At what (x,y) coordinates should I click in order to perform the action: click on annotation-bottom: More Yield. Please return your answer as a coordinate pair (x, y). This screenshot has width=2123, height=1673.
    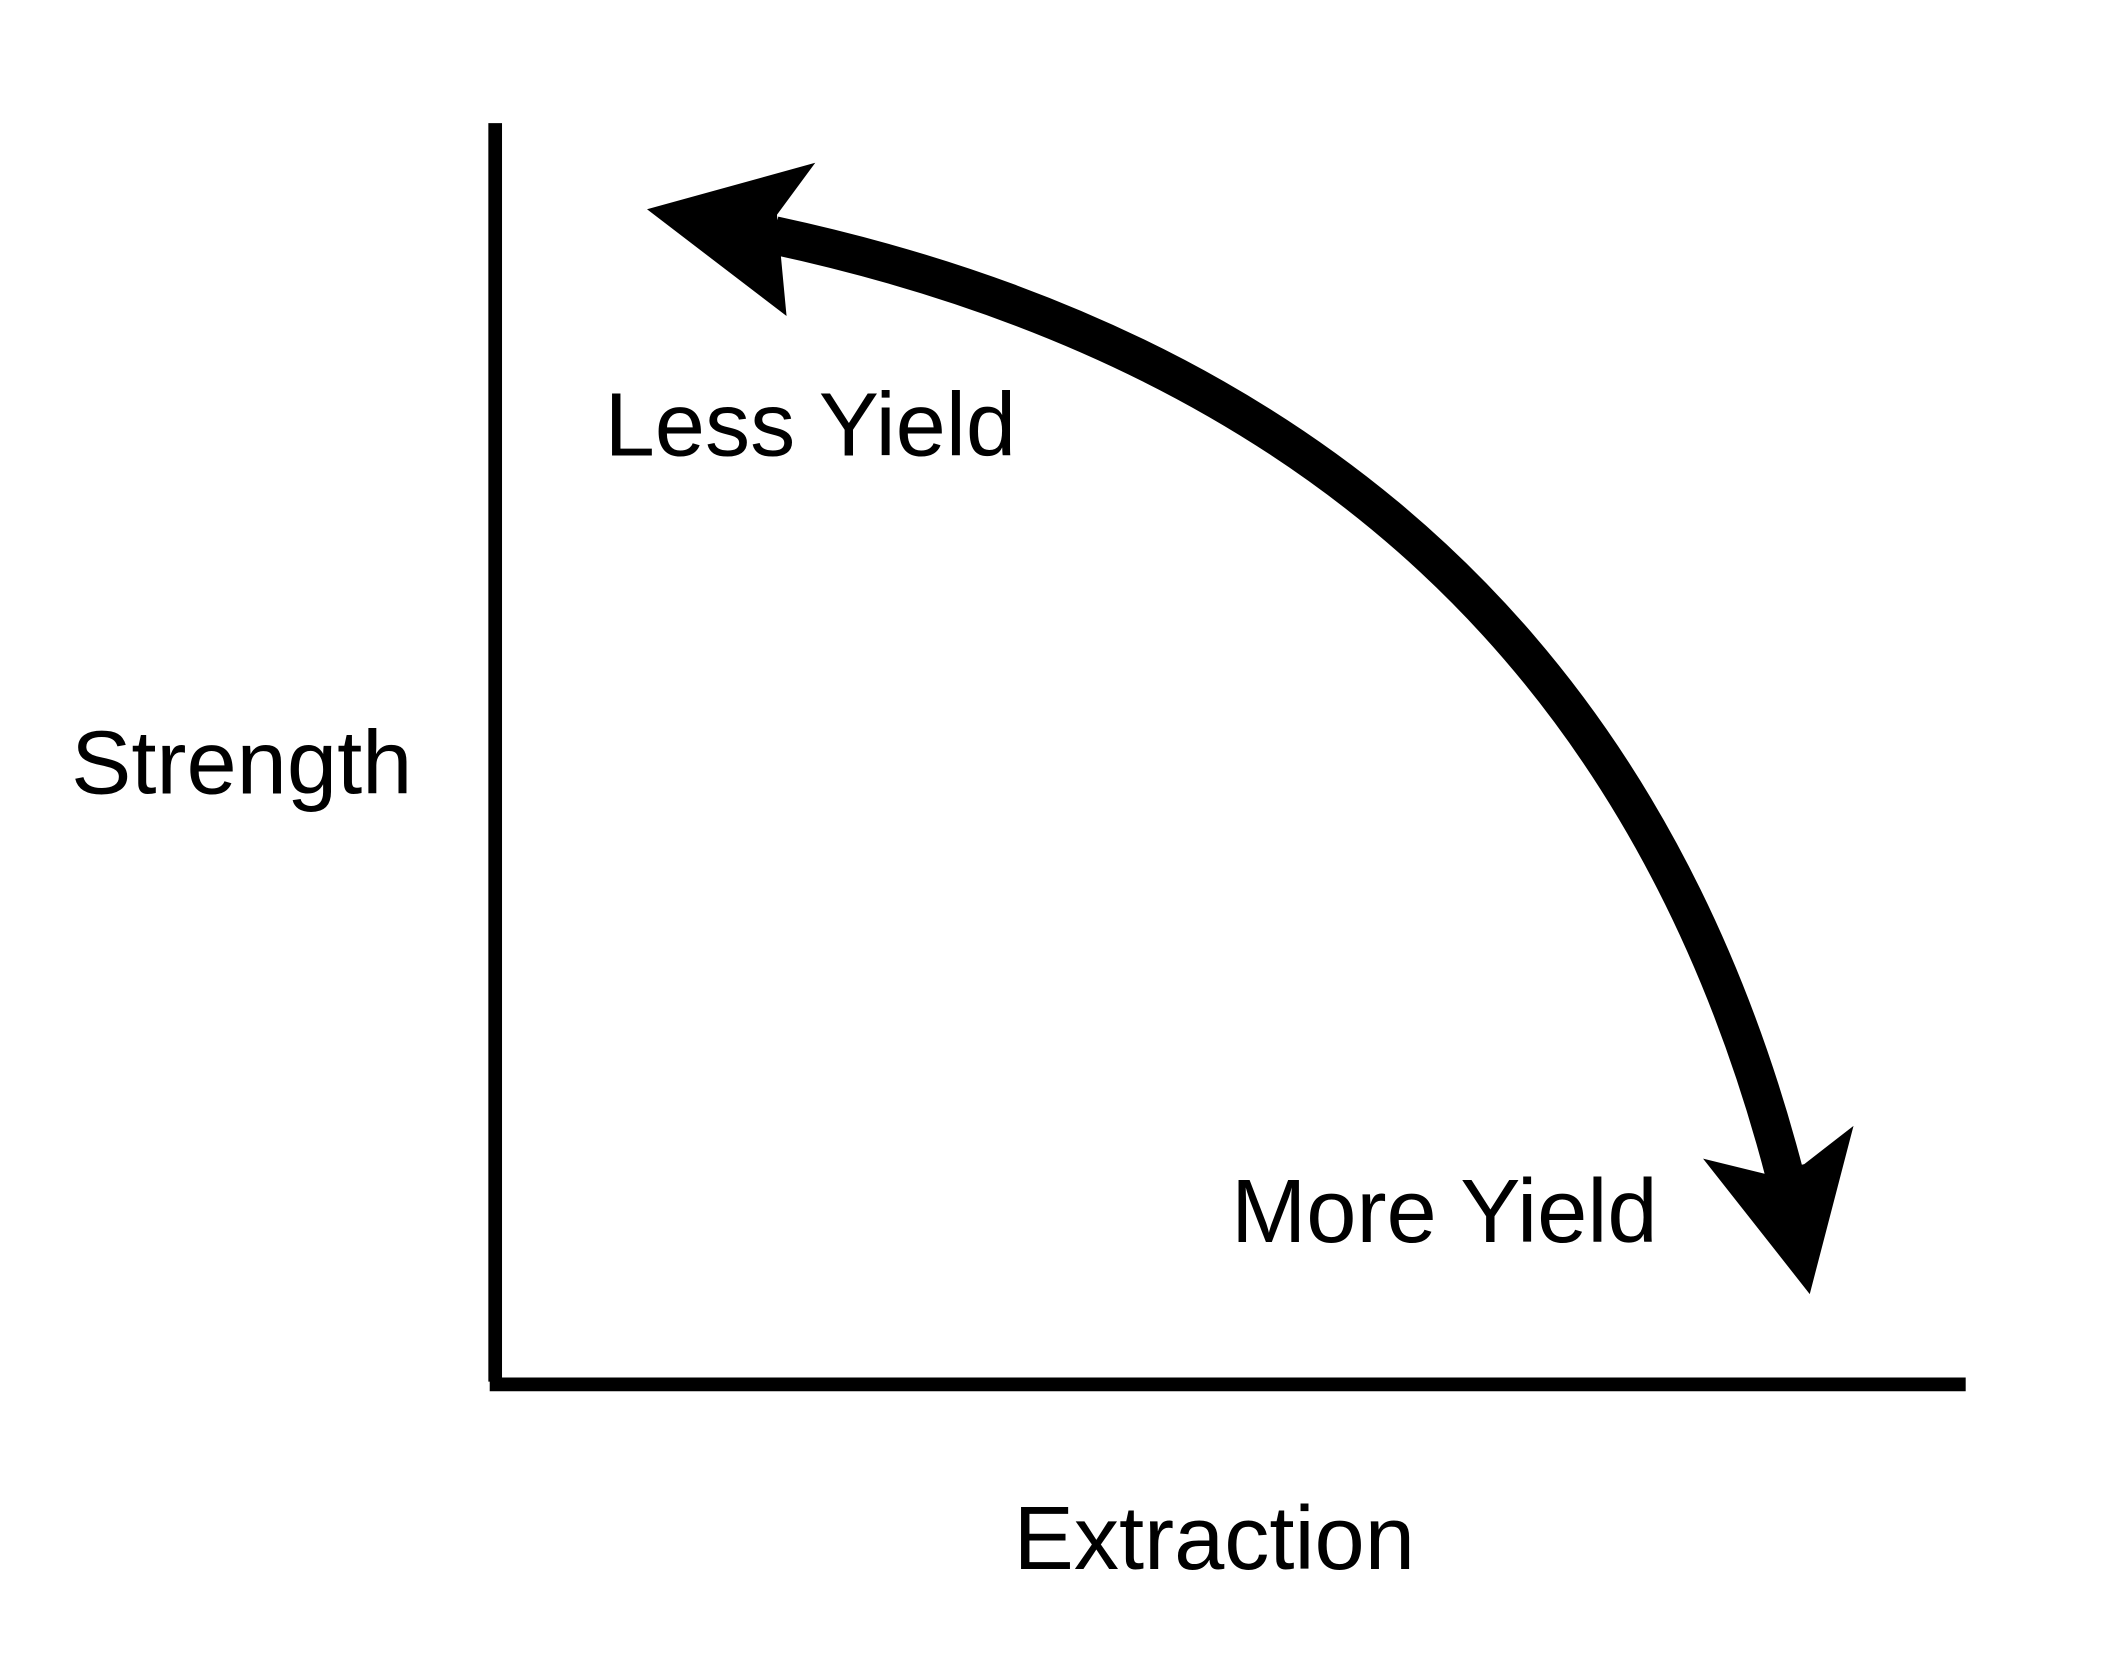
    Looking at the image, I should click on (1444, 1211).